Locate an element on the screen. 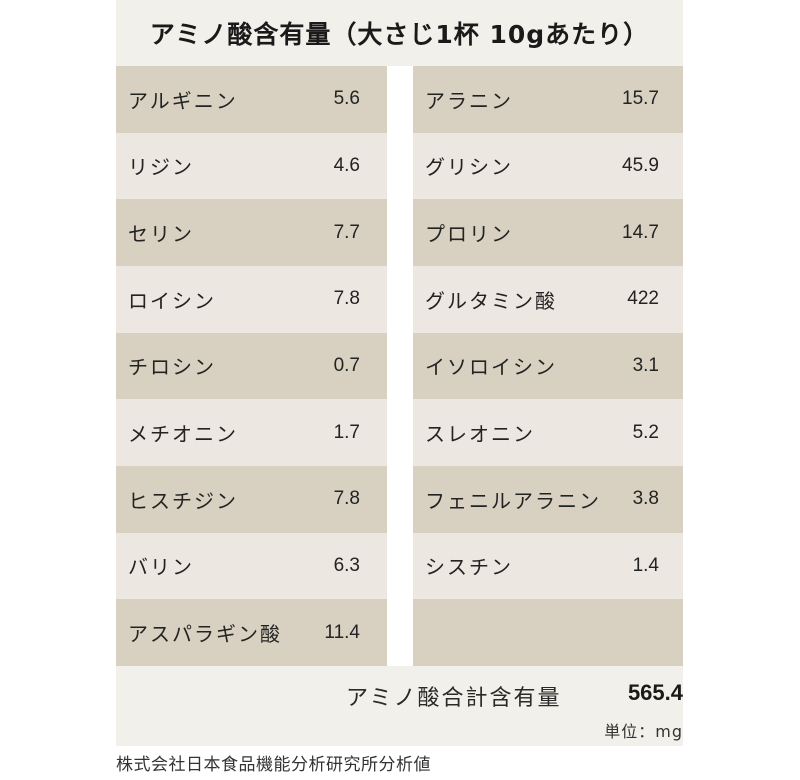 The image size is (800, 780). amino-acid-value: 45.9 is located at coordinates (640, 165).